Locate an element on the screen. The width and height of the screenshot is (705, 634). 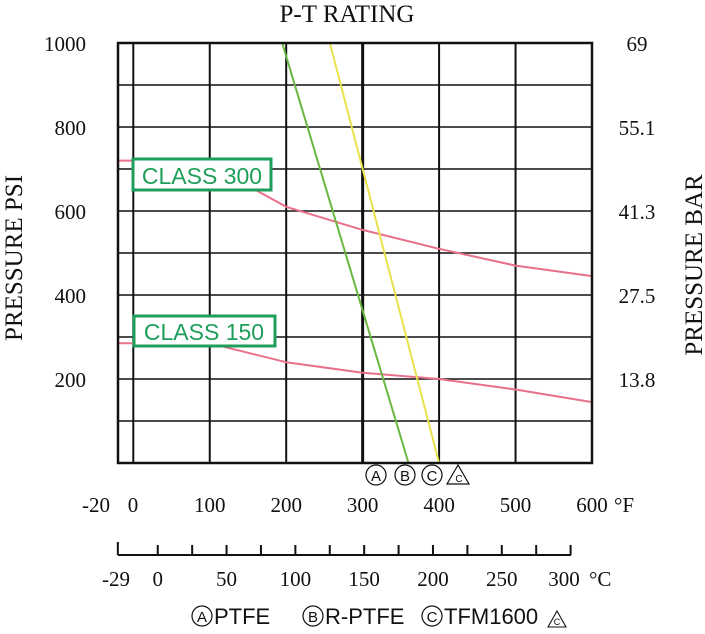
x-unit-celsius: °C is located at coordinates (600, 579).